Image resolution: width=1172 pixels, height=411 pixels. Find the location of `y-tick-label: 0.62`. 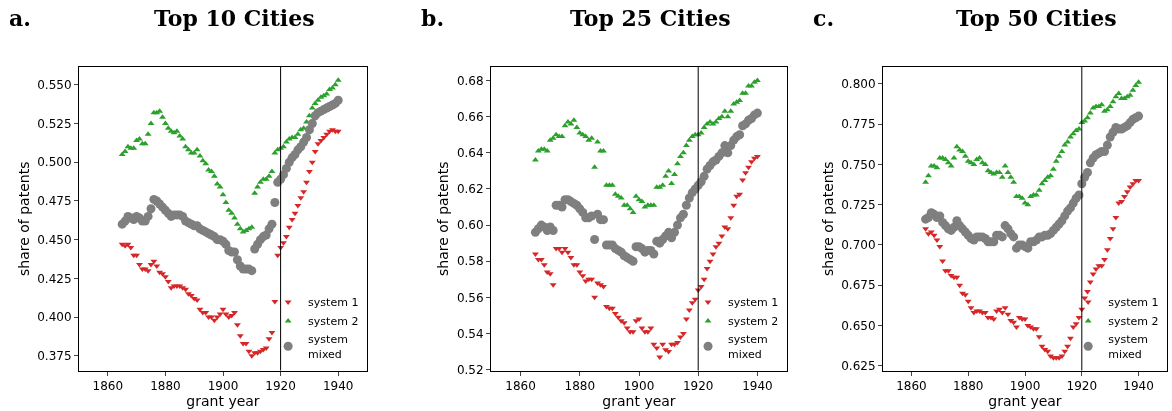

y-tick-label: 0.62 is located at coordinates (470, 189).